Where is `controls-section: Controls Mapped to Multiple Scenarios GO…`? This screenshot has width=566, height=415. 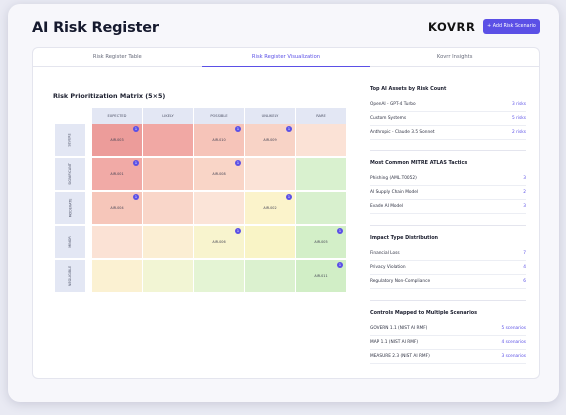
controls-section: Controls Mapped to Multiple Scenarios GO… is located at coordinates (448, 337).